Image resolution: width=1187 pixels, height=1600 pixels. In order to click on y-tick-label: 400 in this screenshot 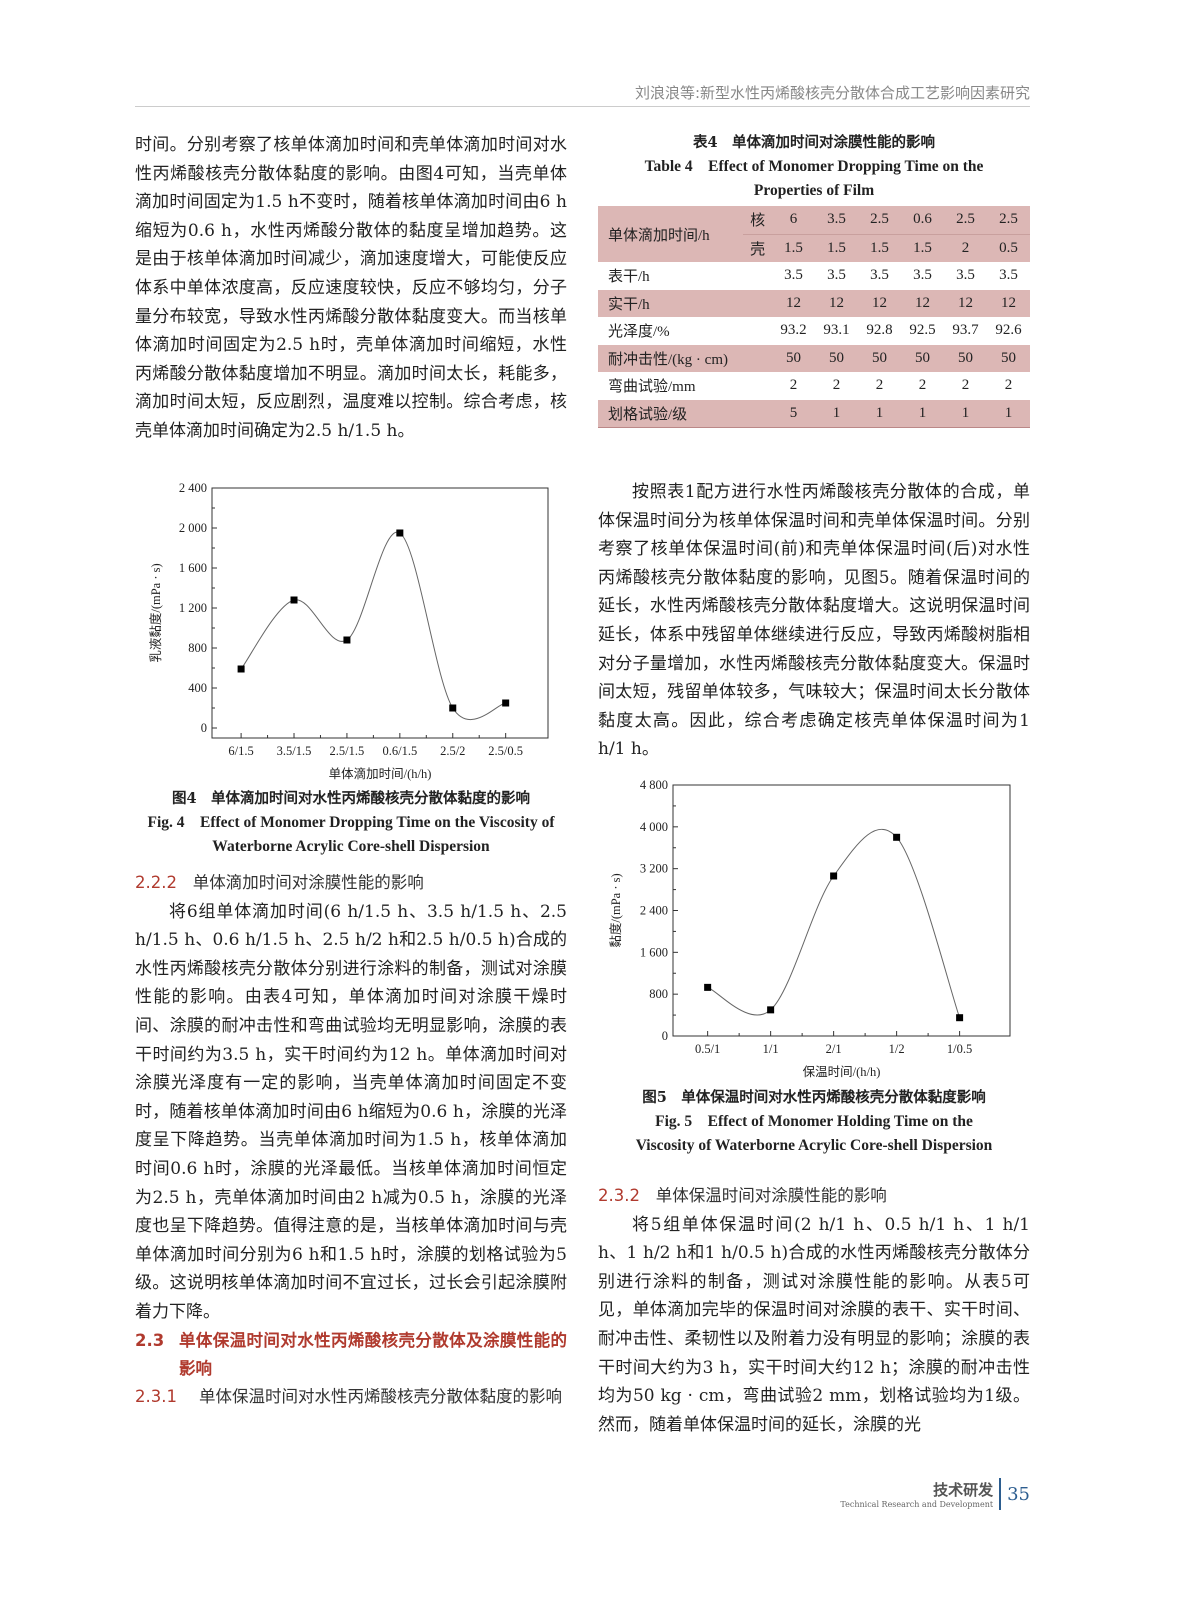, I will do `click(197, 688)`.